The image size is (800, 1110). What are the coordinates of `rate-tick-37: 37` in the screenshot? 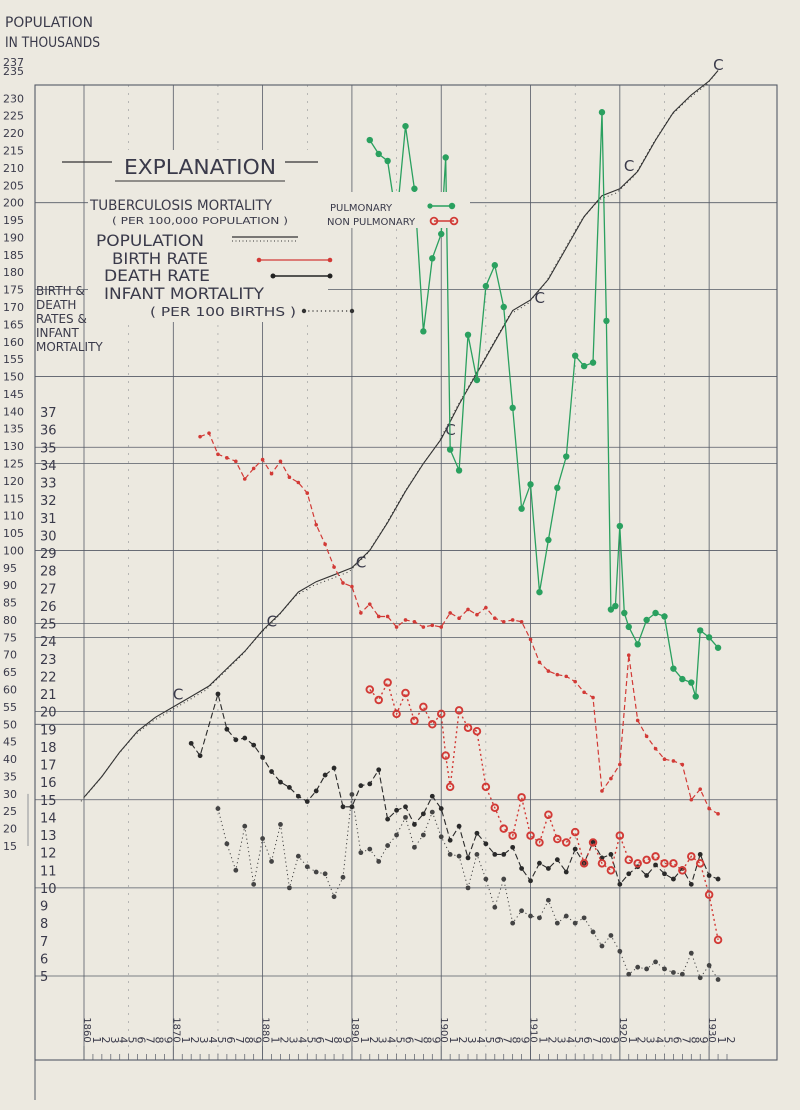 It's located at (48, 413).